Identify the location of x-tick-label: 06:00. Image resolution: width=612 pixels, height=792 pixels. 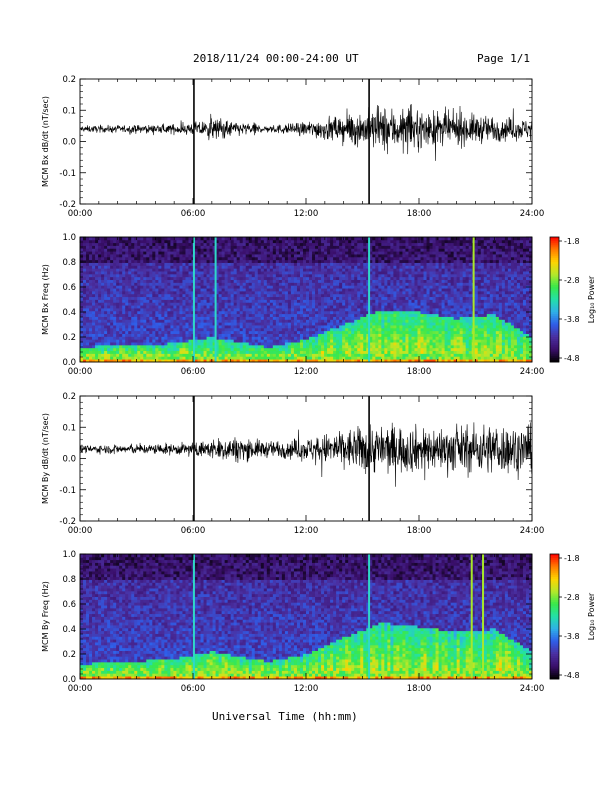
(193, 214).